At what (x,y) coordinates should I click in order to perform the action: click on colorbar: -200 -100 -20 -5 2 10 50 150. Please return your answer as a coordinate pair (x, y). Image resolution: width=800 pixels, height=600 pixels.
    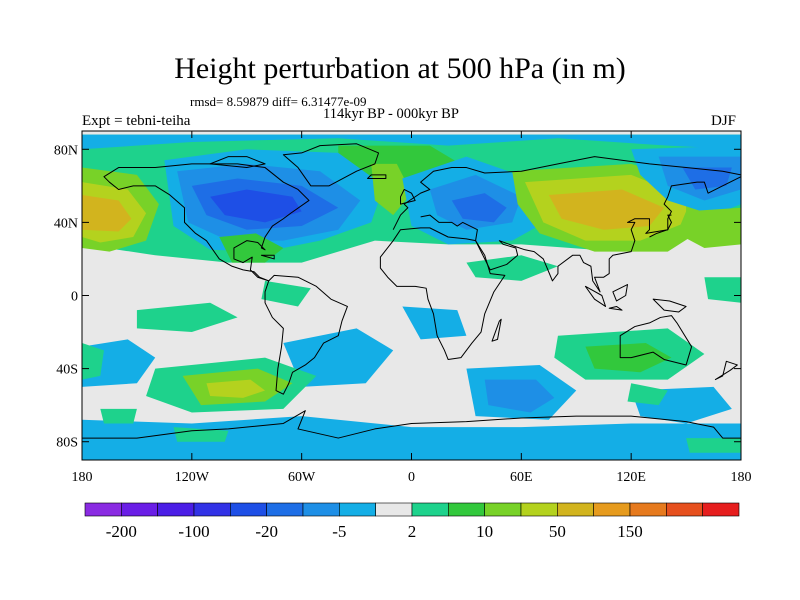
    Looking at the image, I should click on (412, 521).